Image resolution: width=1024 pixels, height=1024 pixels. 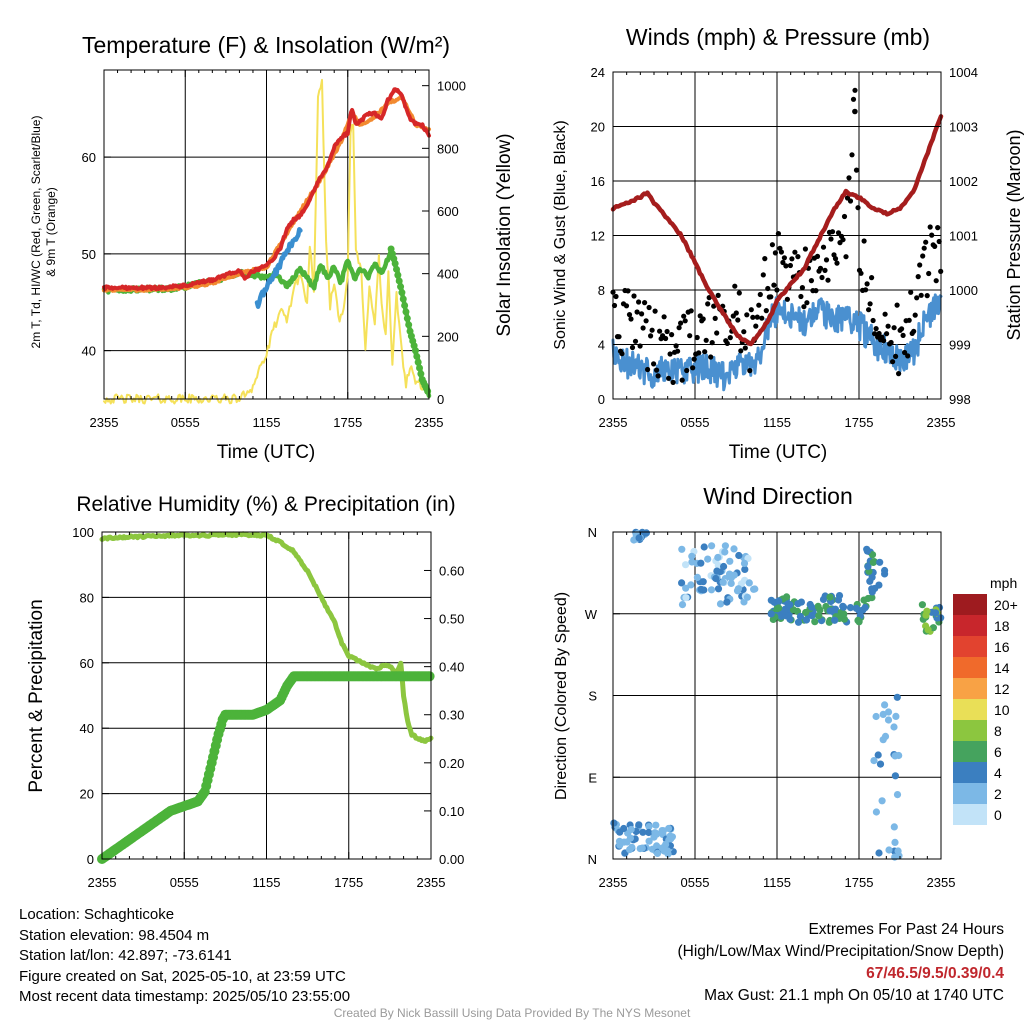 What do you see at coordinates (89, 254) in the screenshot?
I see `y-tick-label-left: 50` at bounding box center [89, 254].